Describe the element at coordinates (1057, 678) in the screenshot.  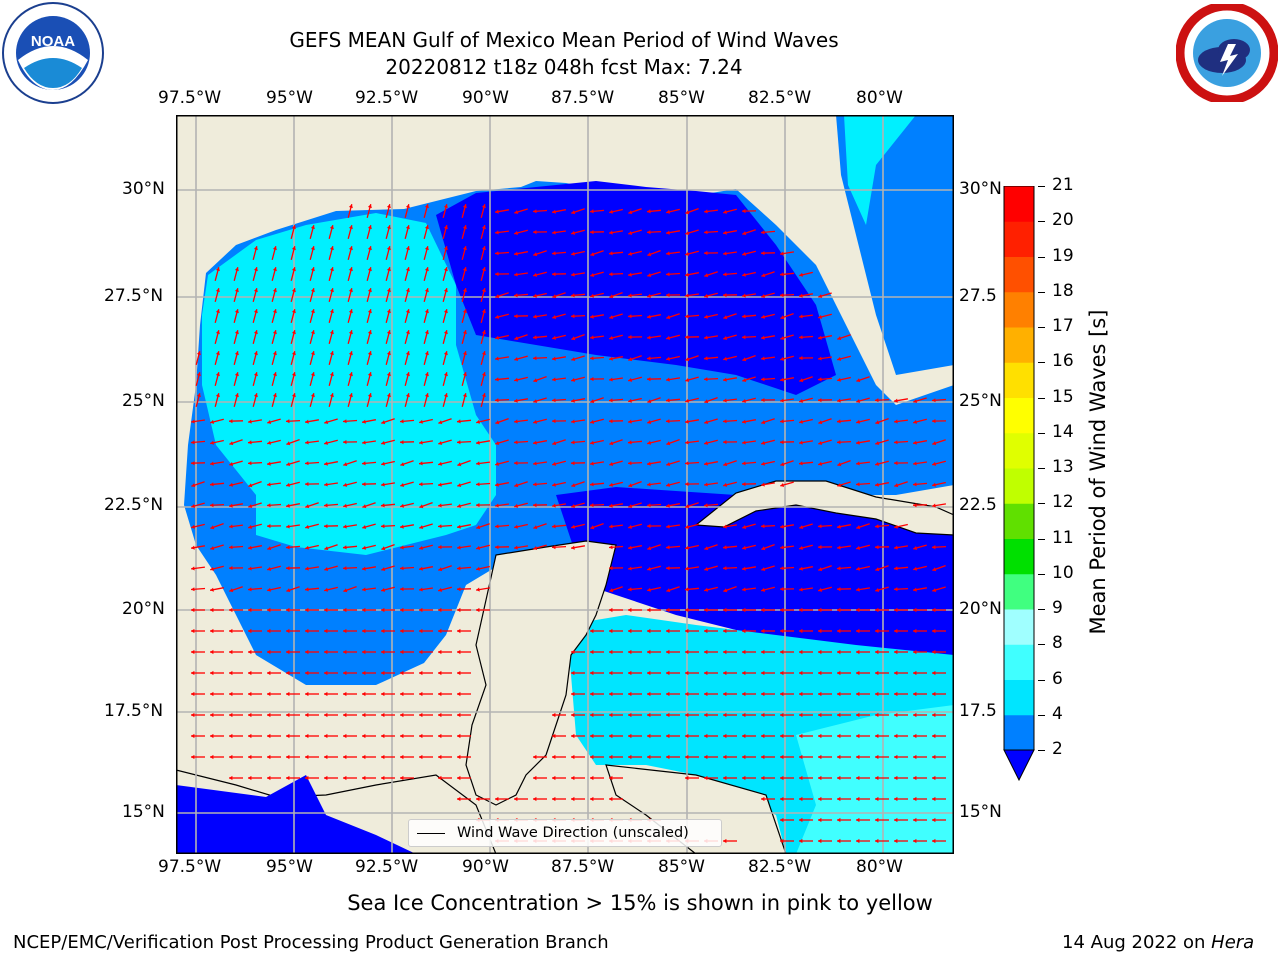
I see `colorbar-tick-label: 6` at that location.